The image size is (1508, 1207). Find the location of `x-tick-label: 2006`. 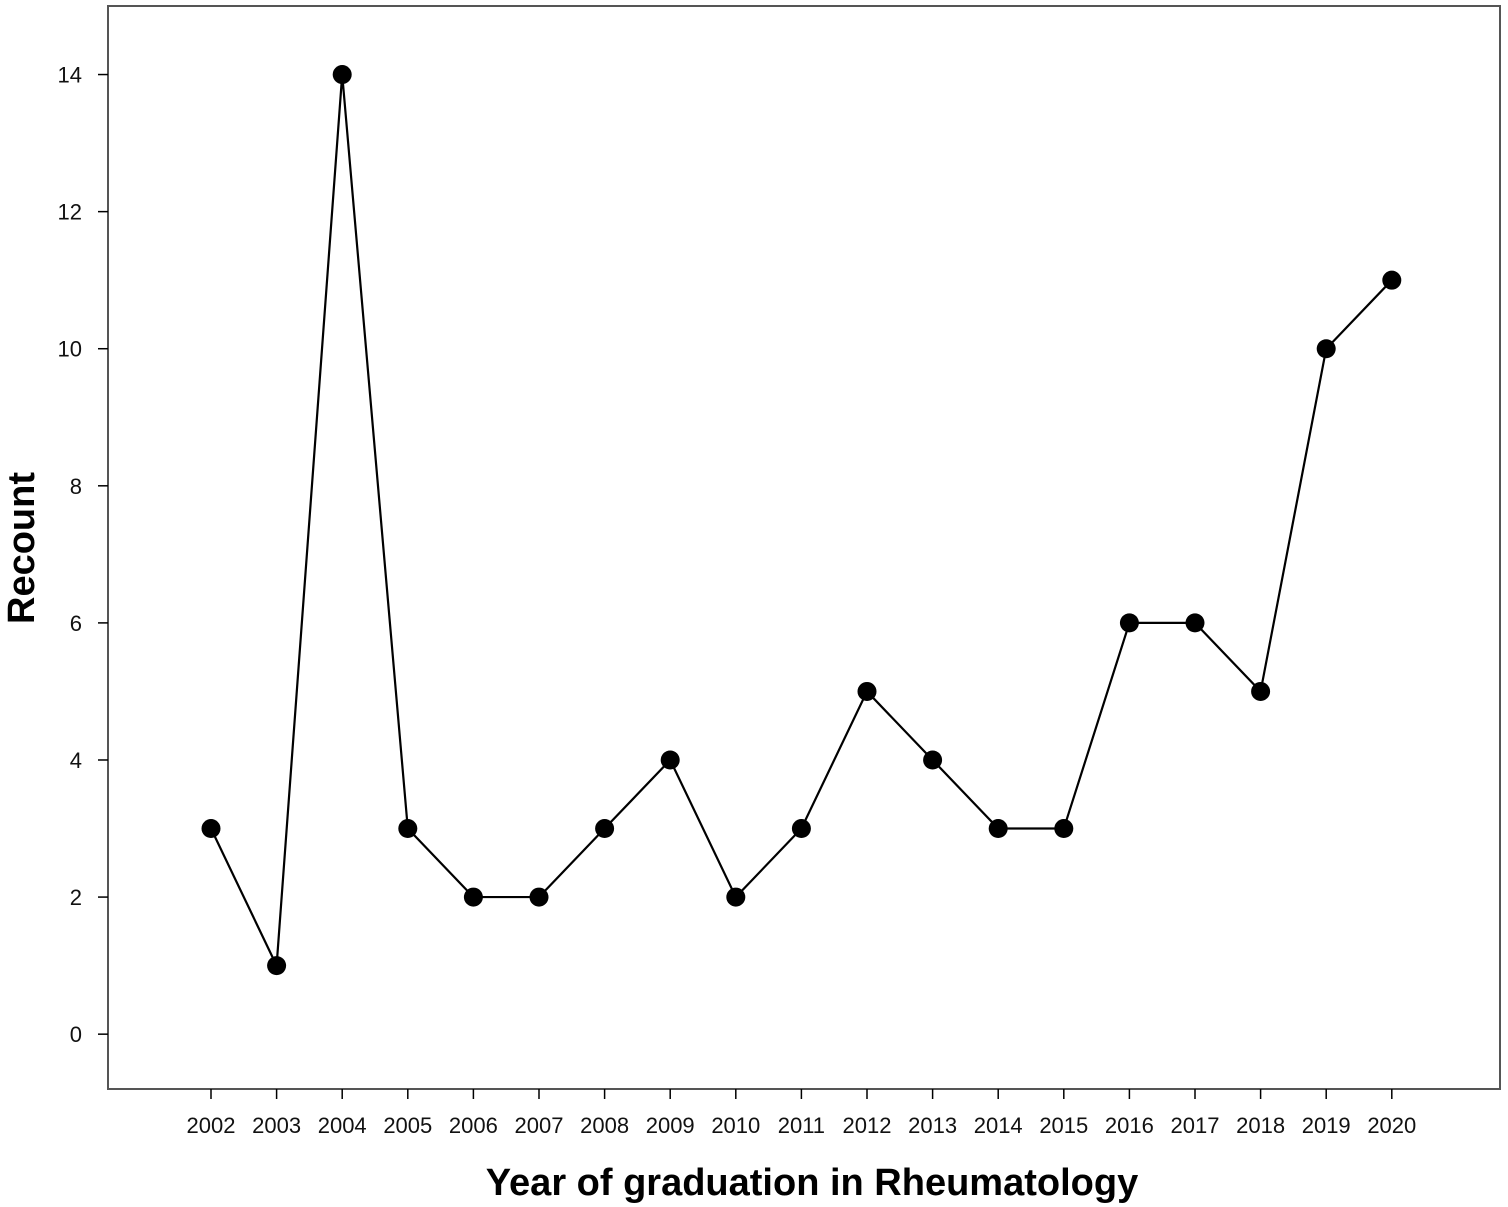

x-tick-label: 2006 is located at coordinates (473, 1125).